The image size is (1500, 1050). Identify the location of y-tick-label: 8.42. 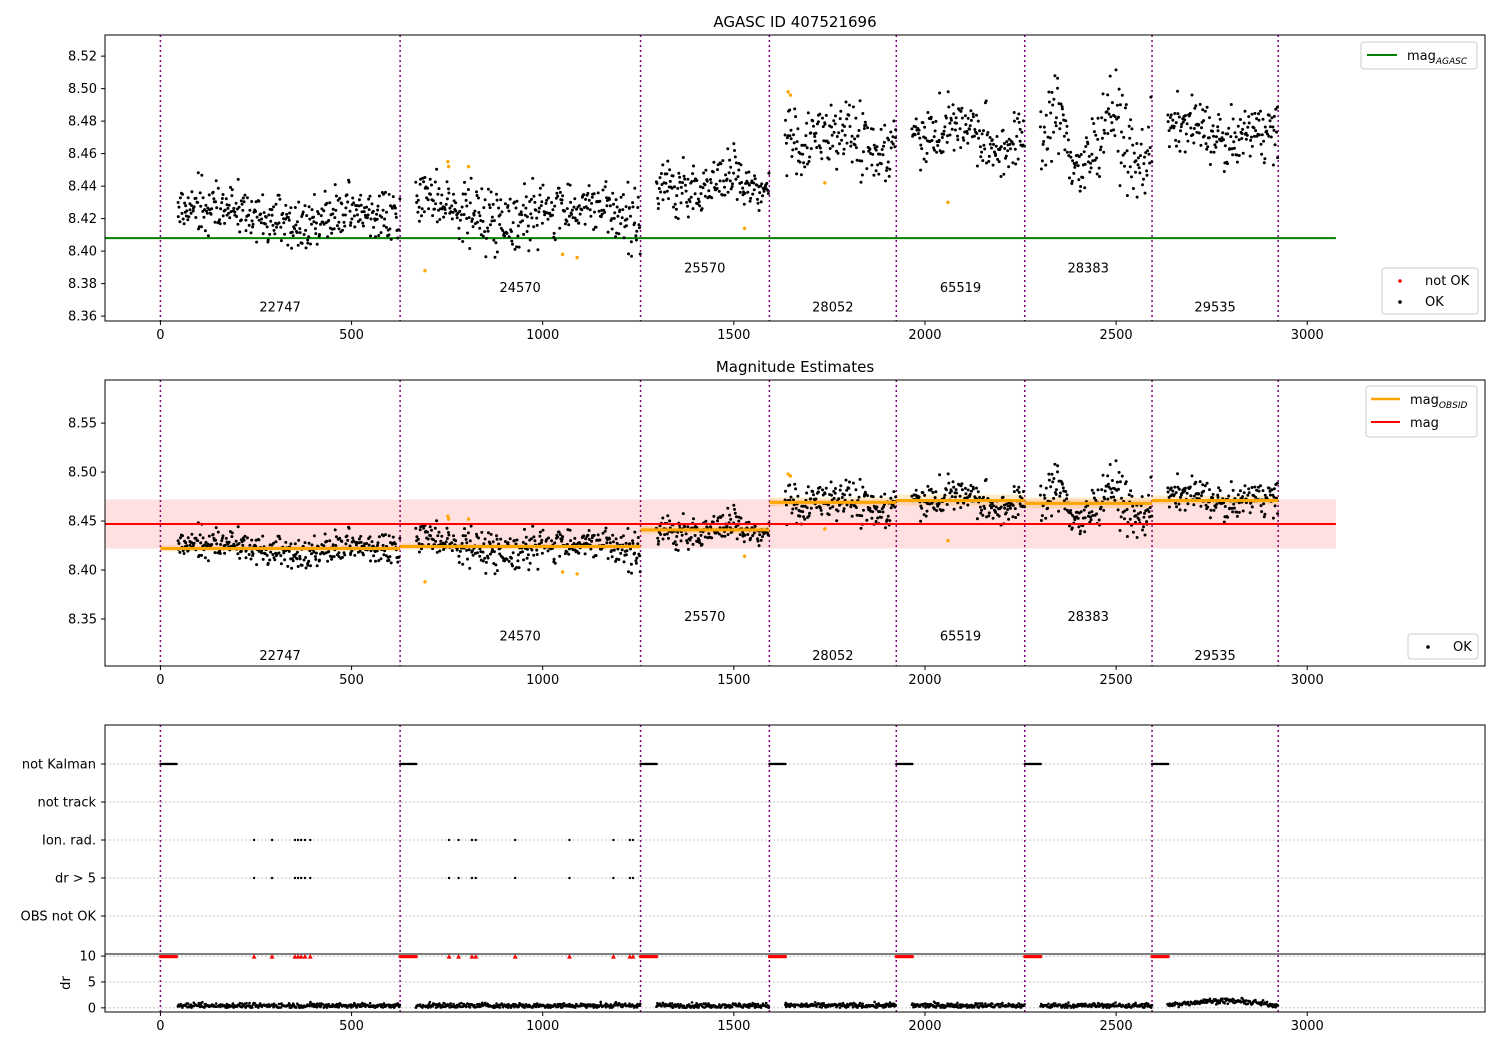
(82, 219).